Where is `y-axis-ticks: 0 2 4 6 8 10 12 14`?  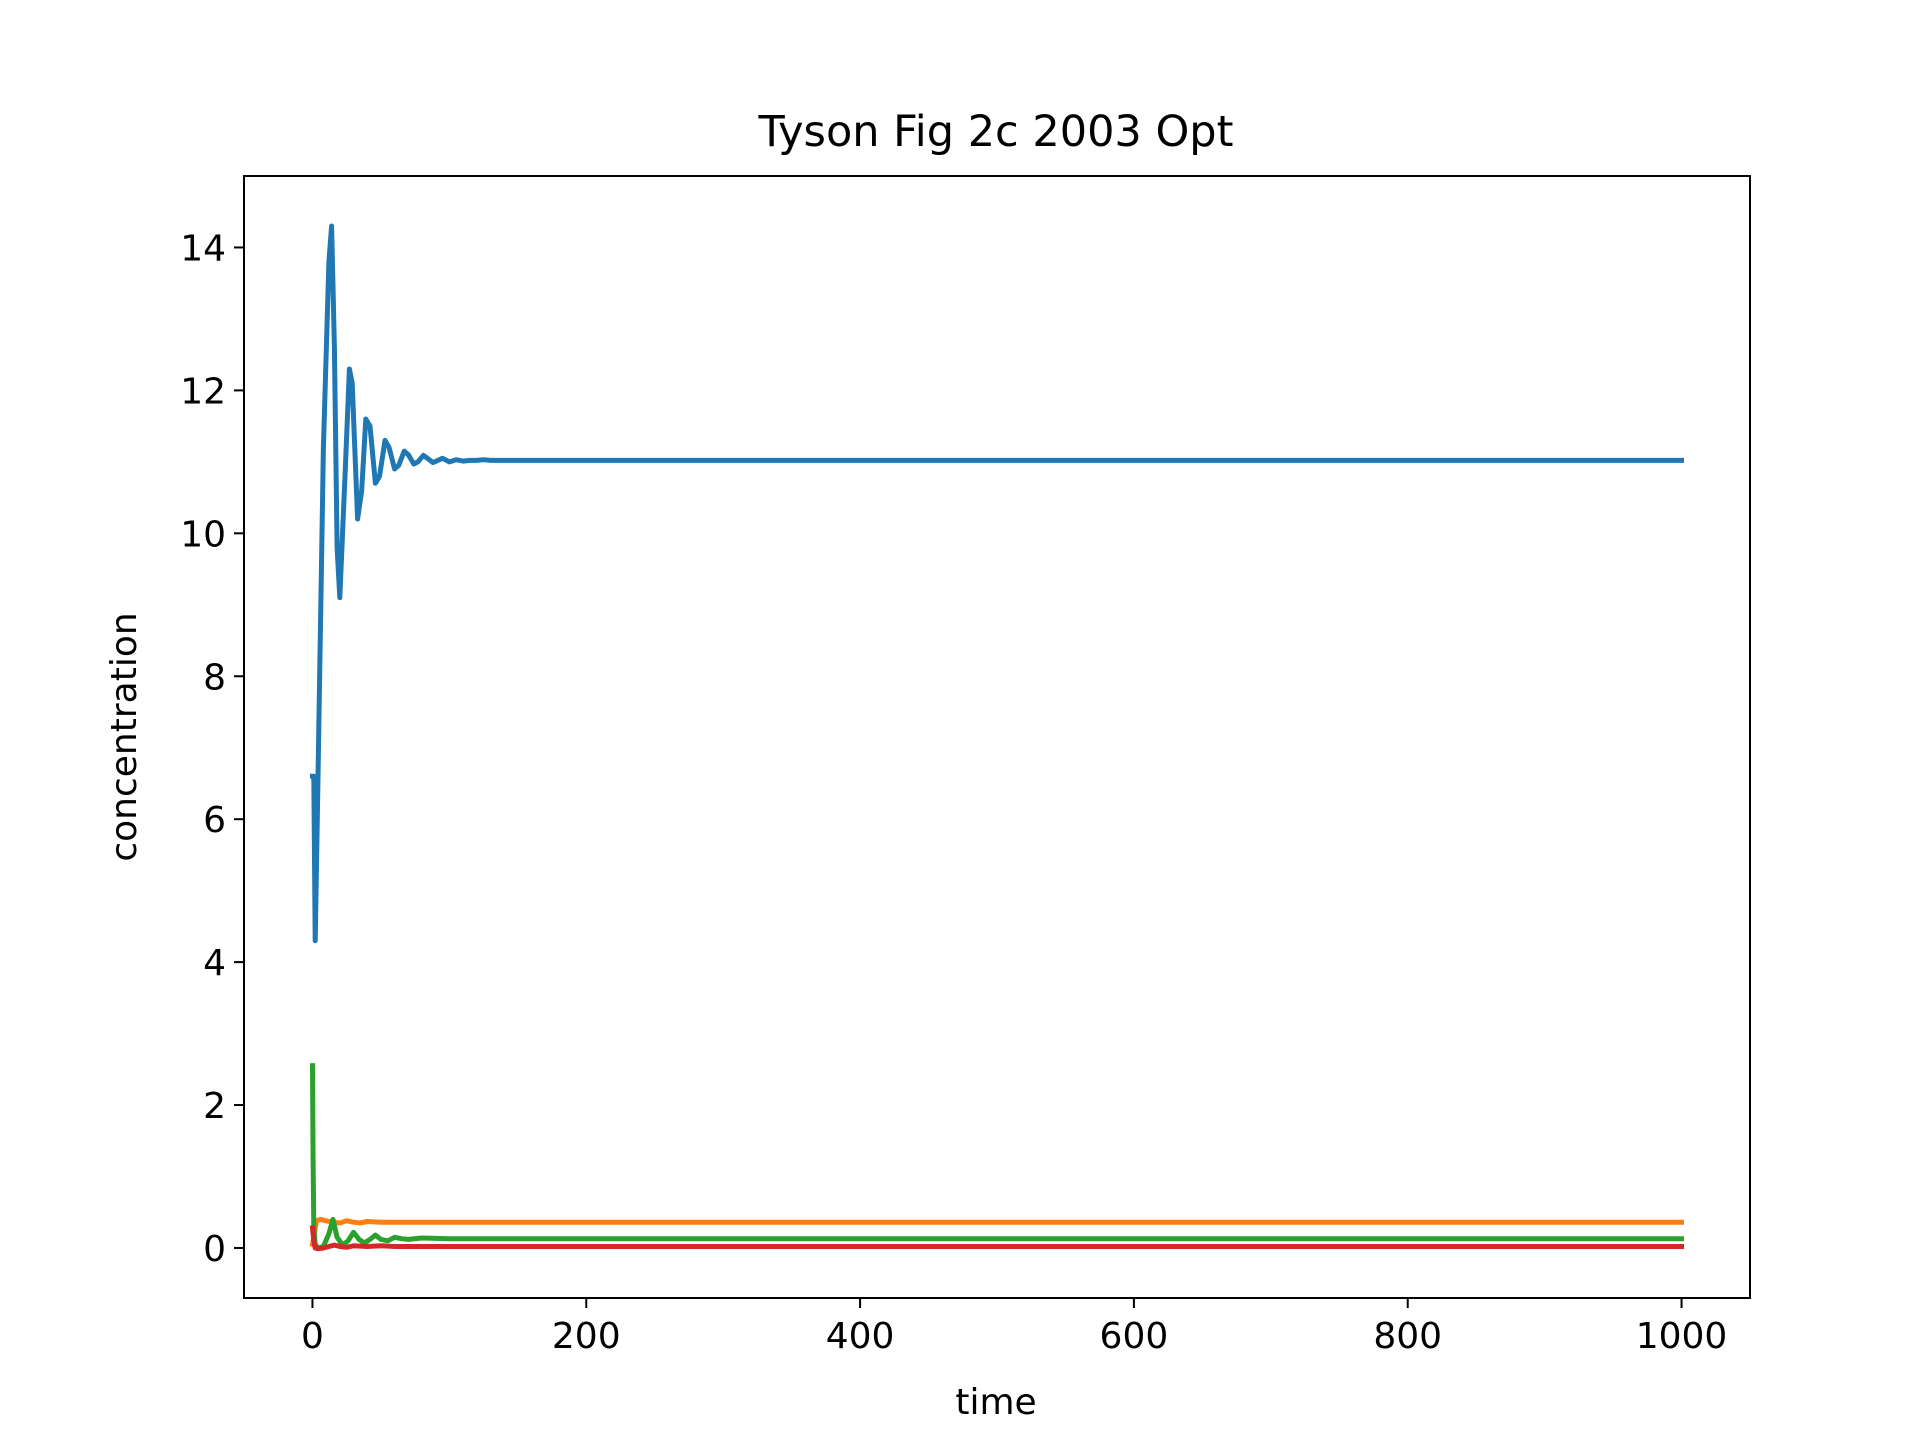
y-axis-ticks: 0 2 4 6 8 10 12 14 is located at coordinates (212, 749).